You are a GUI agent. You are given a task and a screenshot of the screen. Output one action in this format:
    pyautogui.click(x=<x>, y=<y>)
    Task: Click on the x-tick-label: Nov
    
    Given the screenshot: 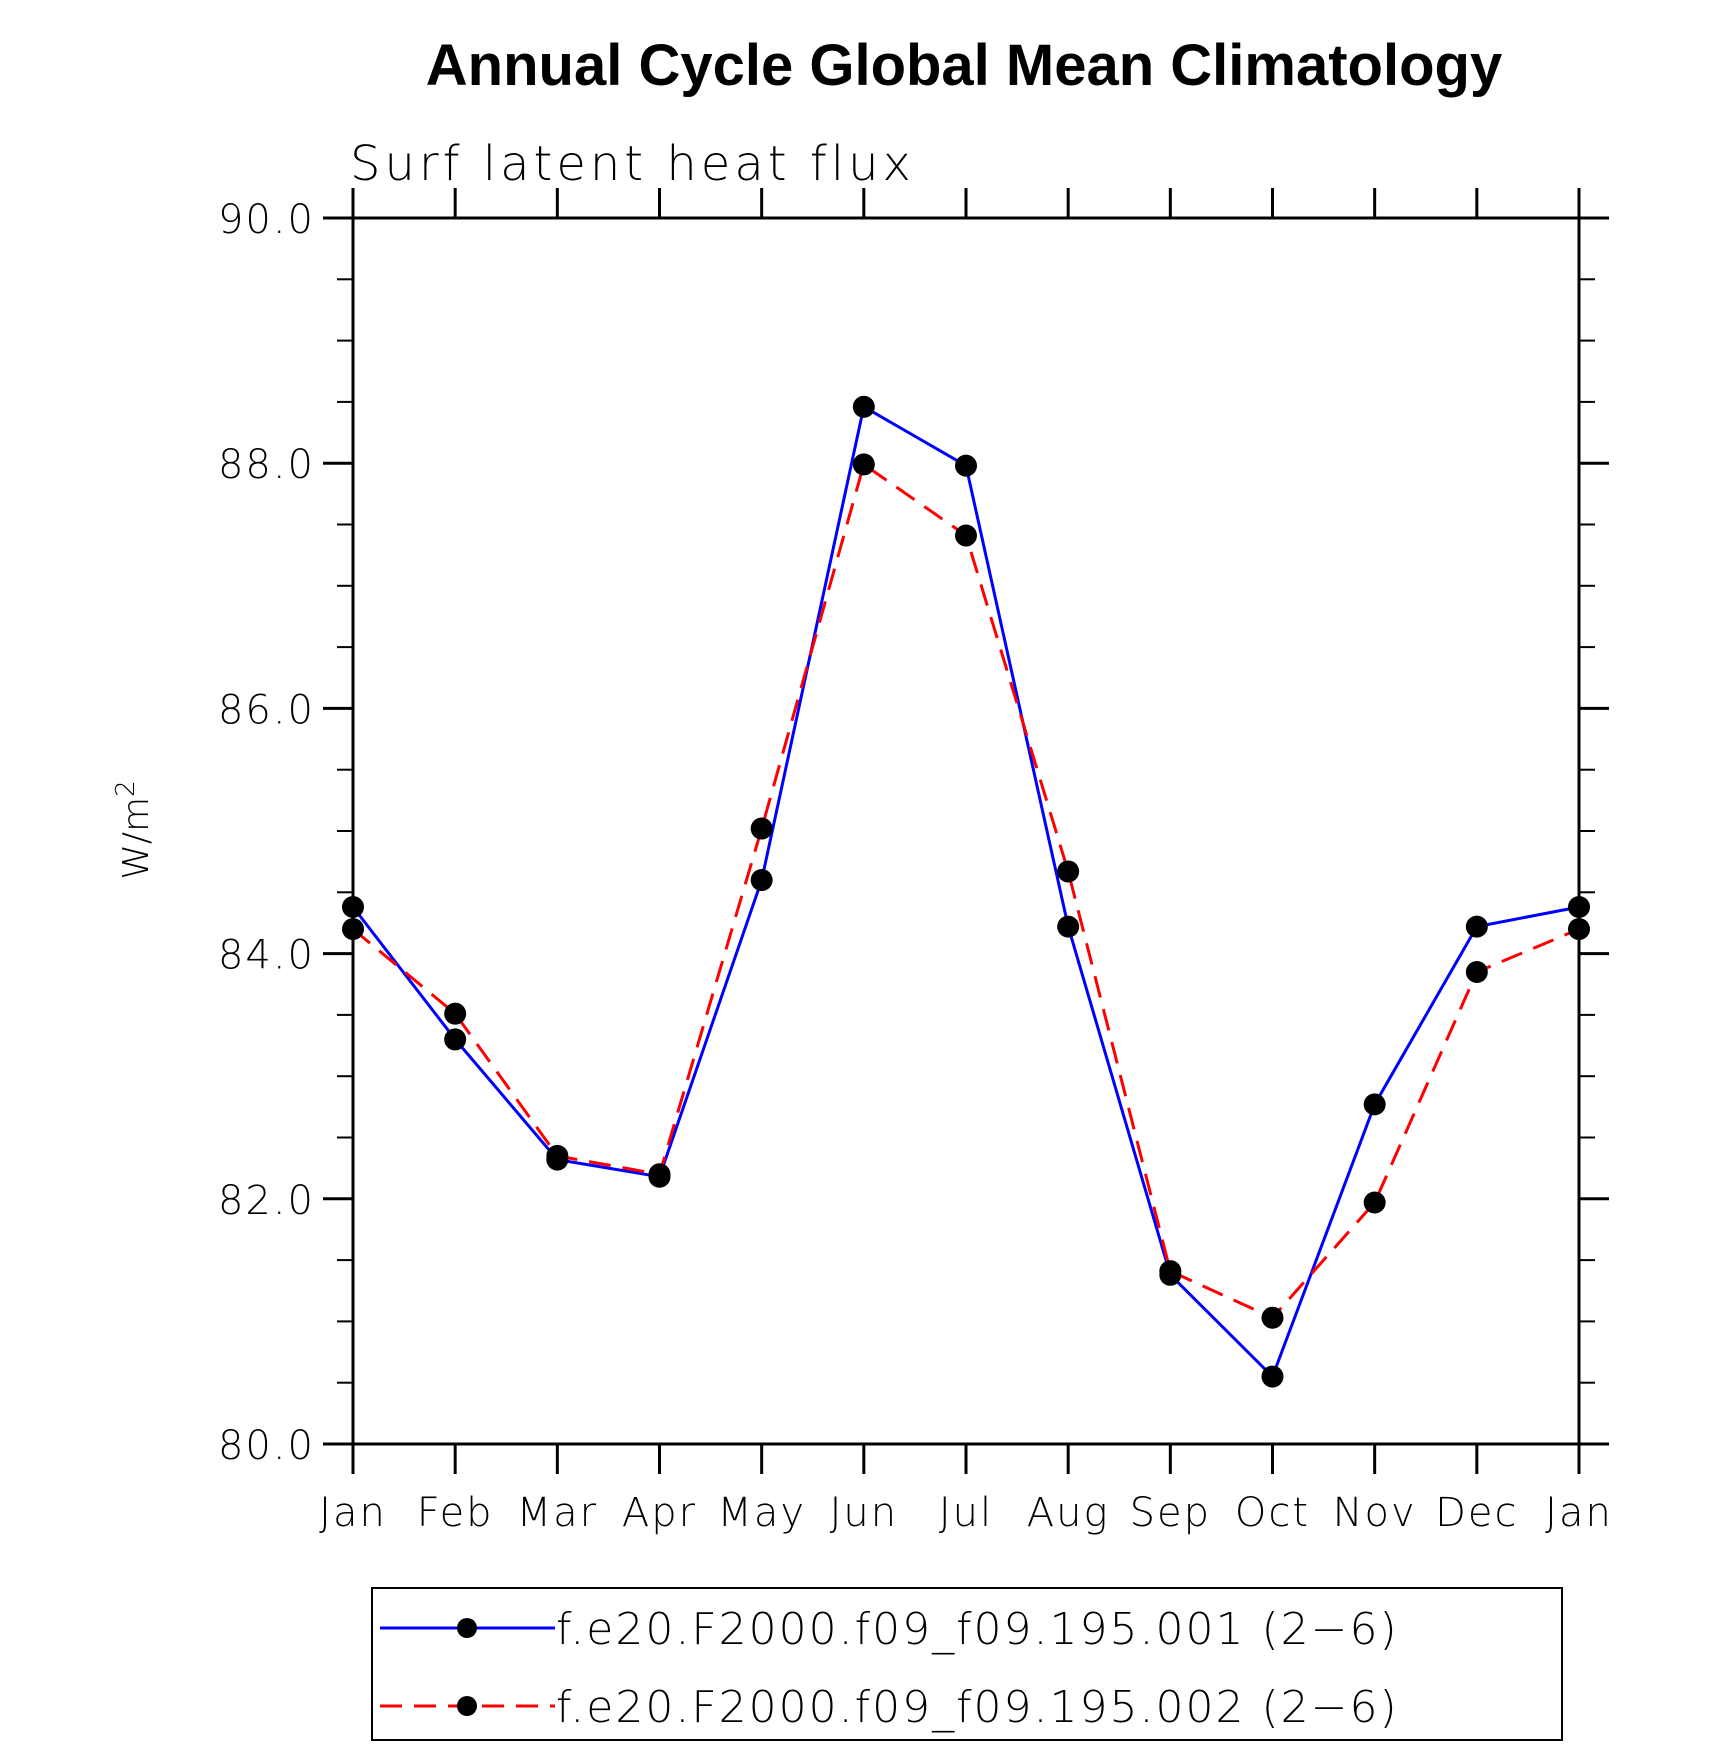 What is the action you would take?
    pyautogui.click(x=1375, y=1513)
    